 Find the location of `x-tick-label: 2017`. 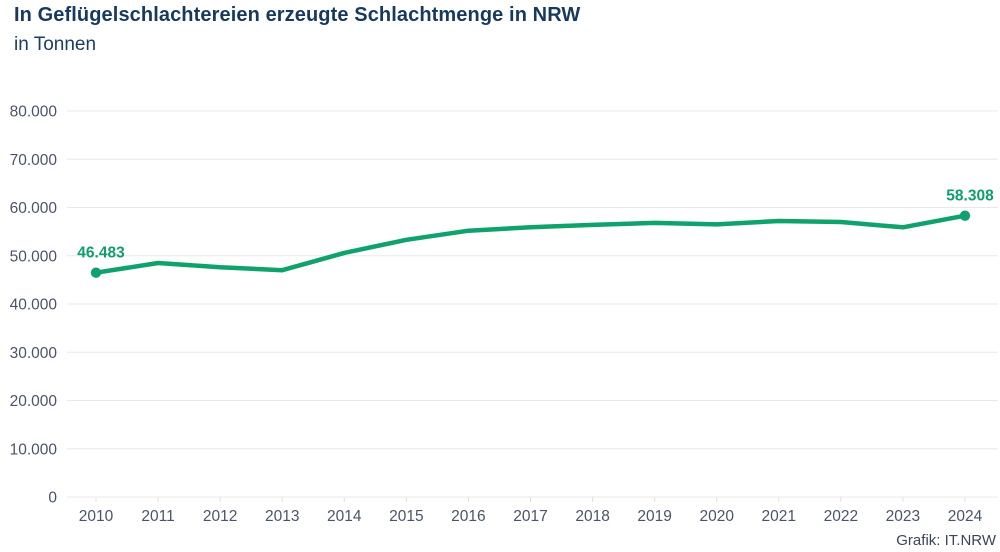

x-tick-label: 2017 is located at coordinates (530, 516).